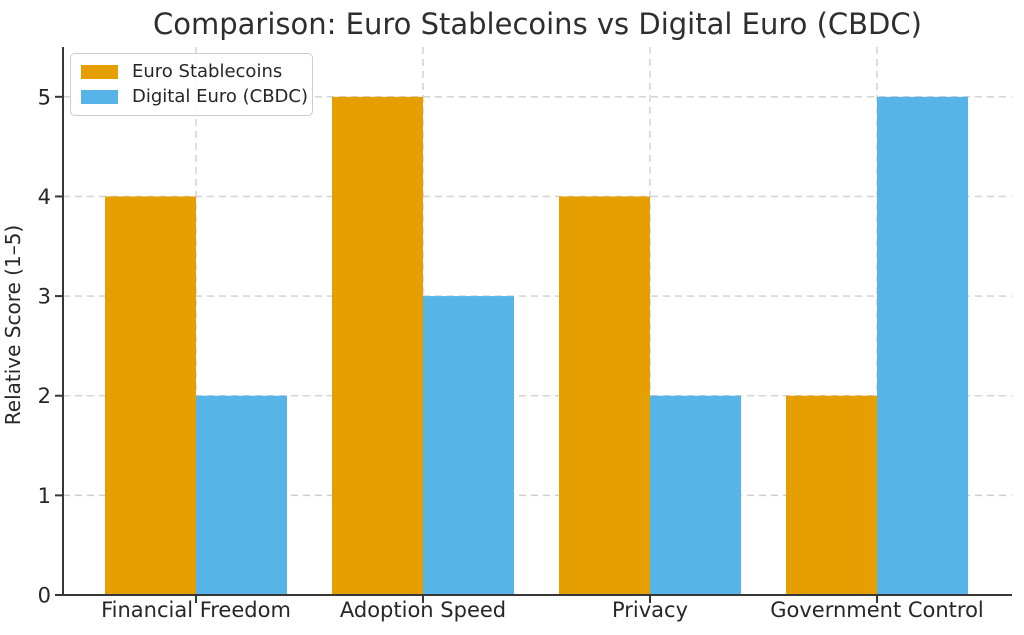 The width and height of the screenshot is (1024, 635). Describe the element at coordinates (196, 610) in the screenshot. I see `x-tick-label-financial-freedom: Financial Freedom` at that location.